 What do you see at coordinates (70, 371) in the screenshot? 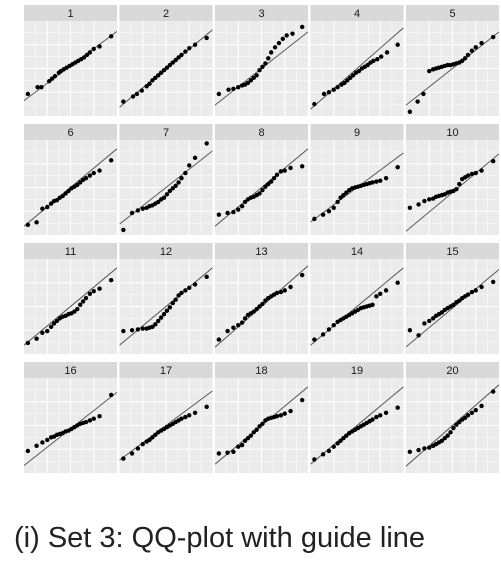
I see `facet-strip-label: 16` at bounding box center [70, 371].